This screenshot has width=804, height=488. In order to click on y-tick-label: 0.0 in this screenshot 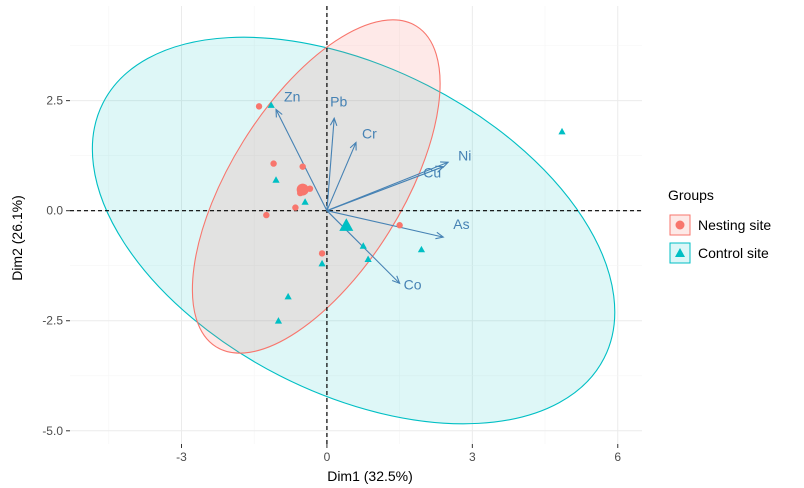, I will do `click(54, 211)`.